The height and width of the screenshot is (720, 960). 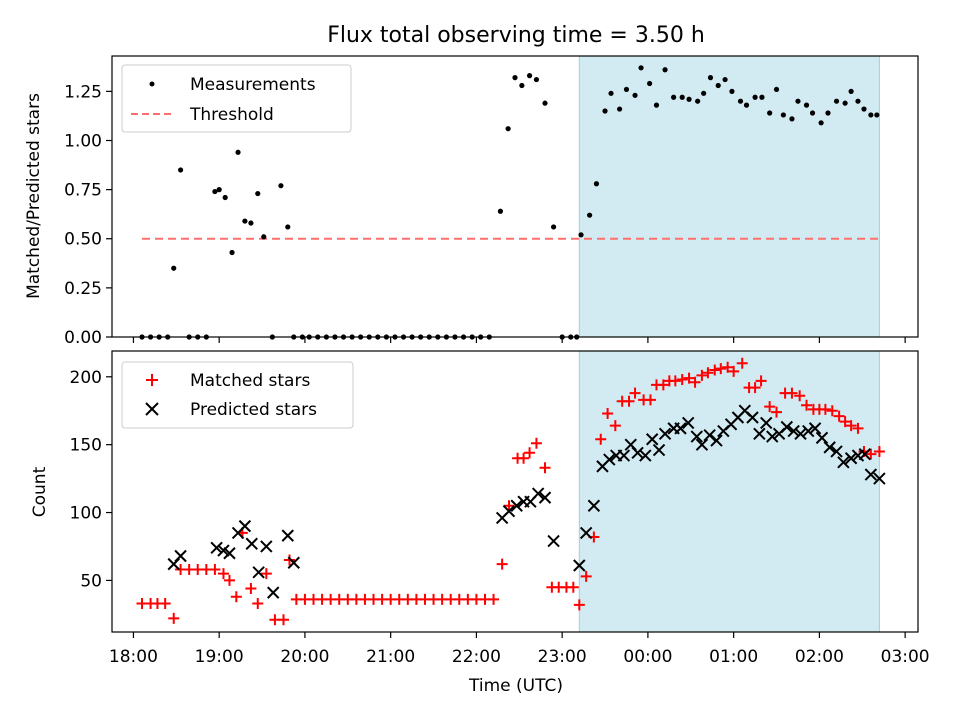 What do you see at coordinates (253, 85) in the screenshot?
I see `legend-measurements-label: Measurements` at bounding box center [253, 85].